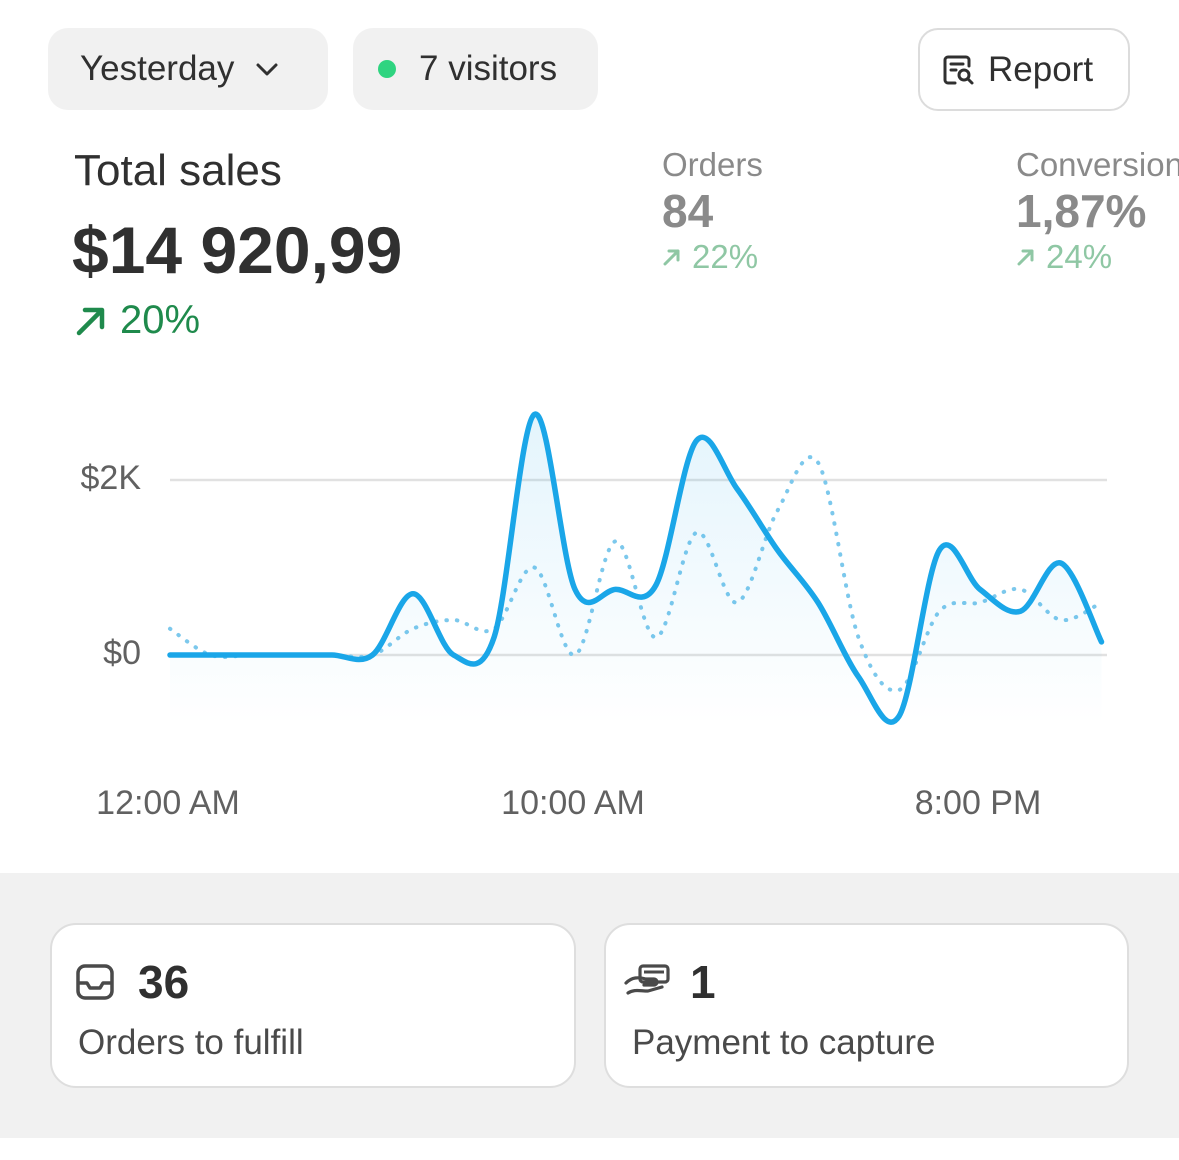 This screenshot has width=1179, height=1160. I want to click on date-filter-label: Yesterday, so click(157, 68).